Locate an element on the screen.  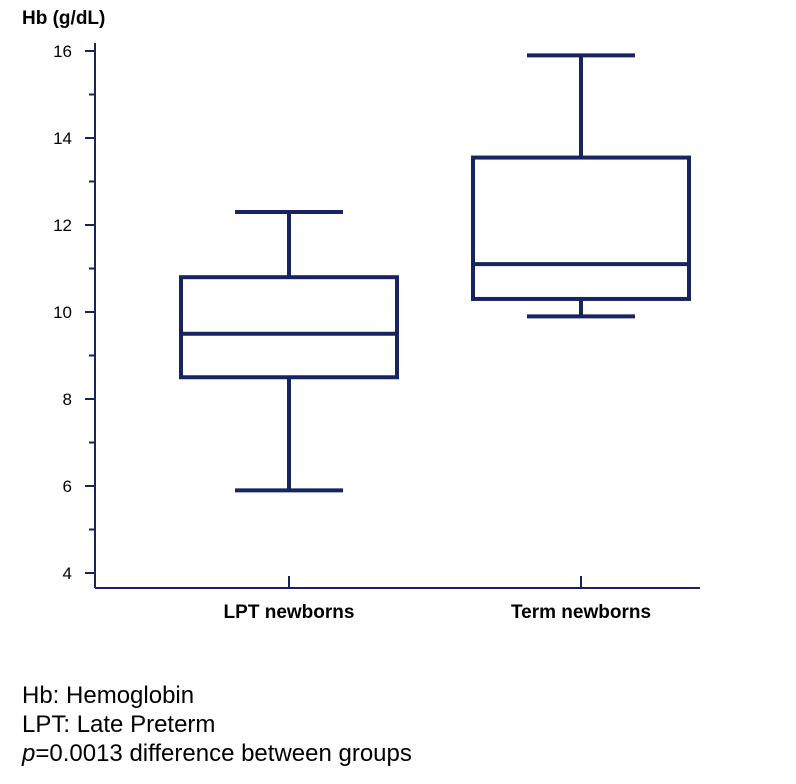
y-tick-label: 16 is located at coordinates (62, 51).